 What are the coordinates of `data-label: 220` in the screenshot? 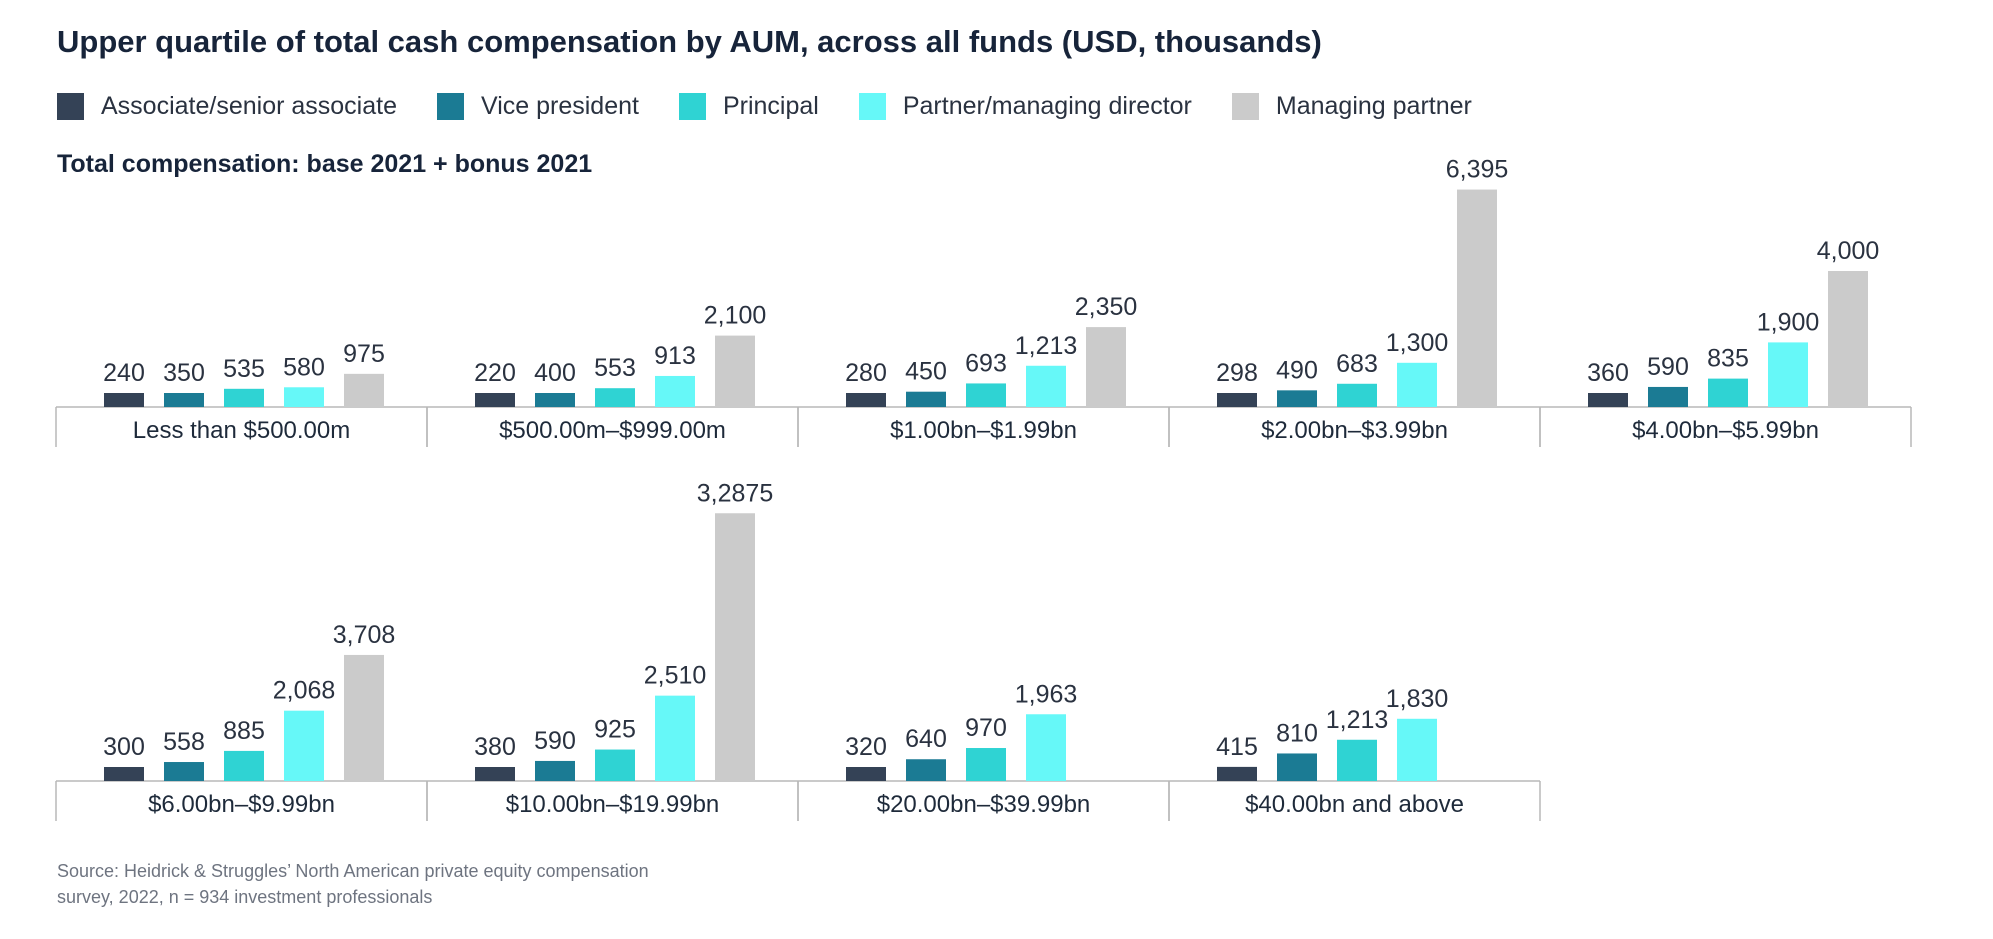 It's located at (495, 373).